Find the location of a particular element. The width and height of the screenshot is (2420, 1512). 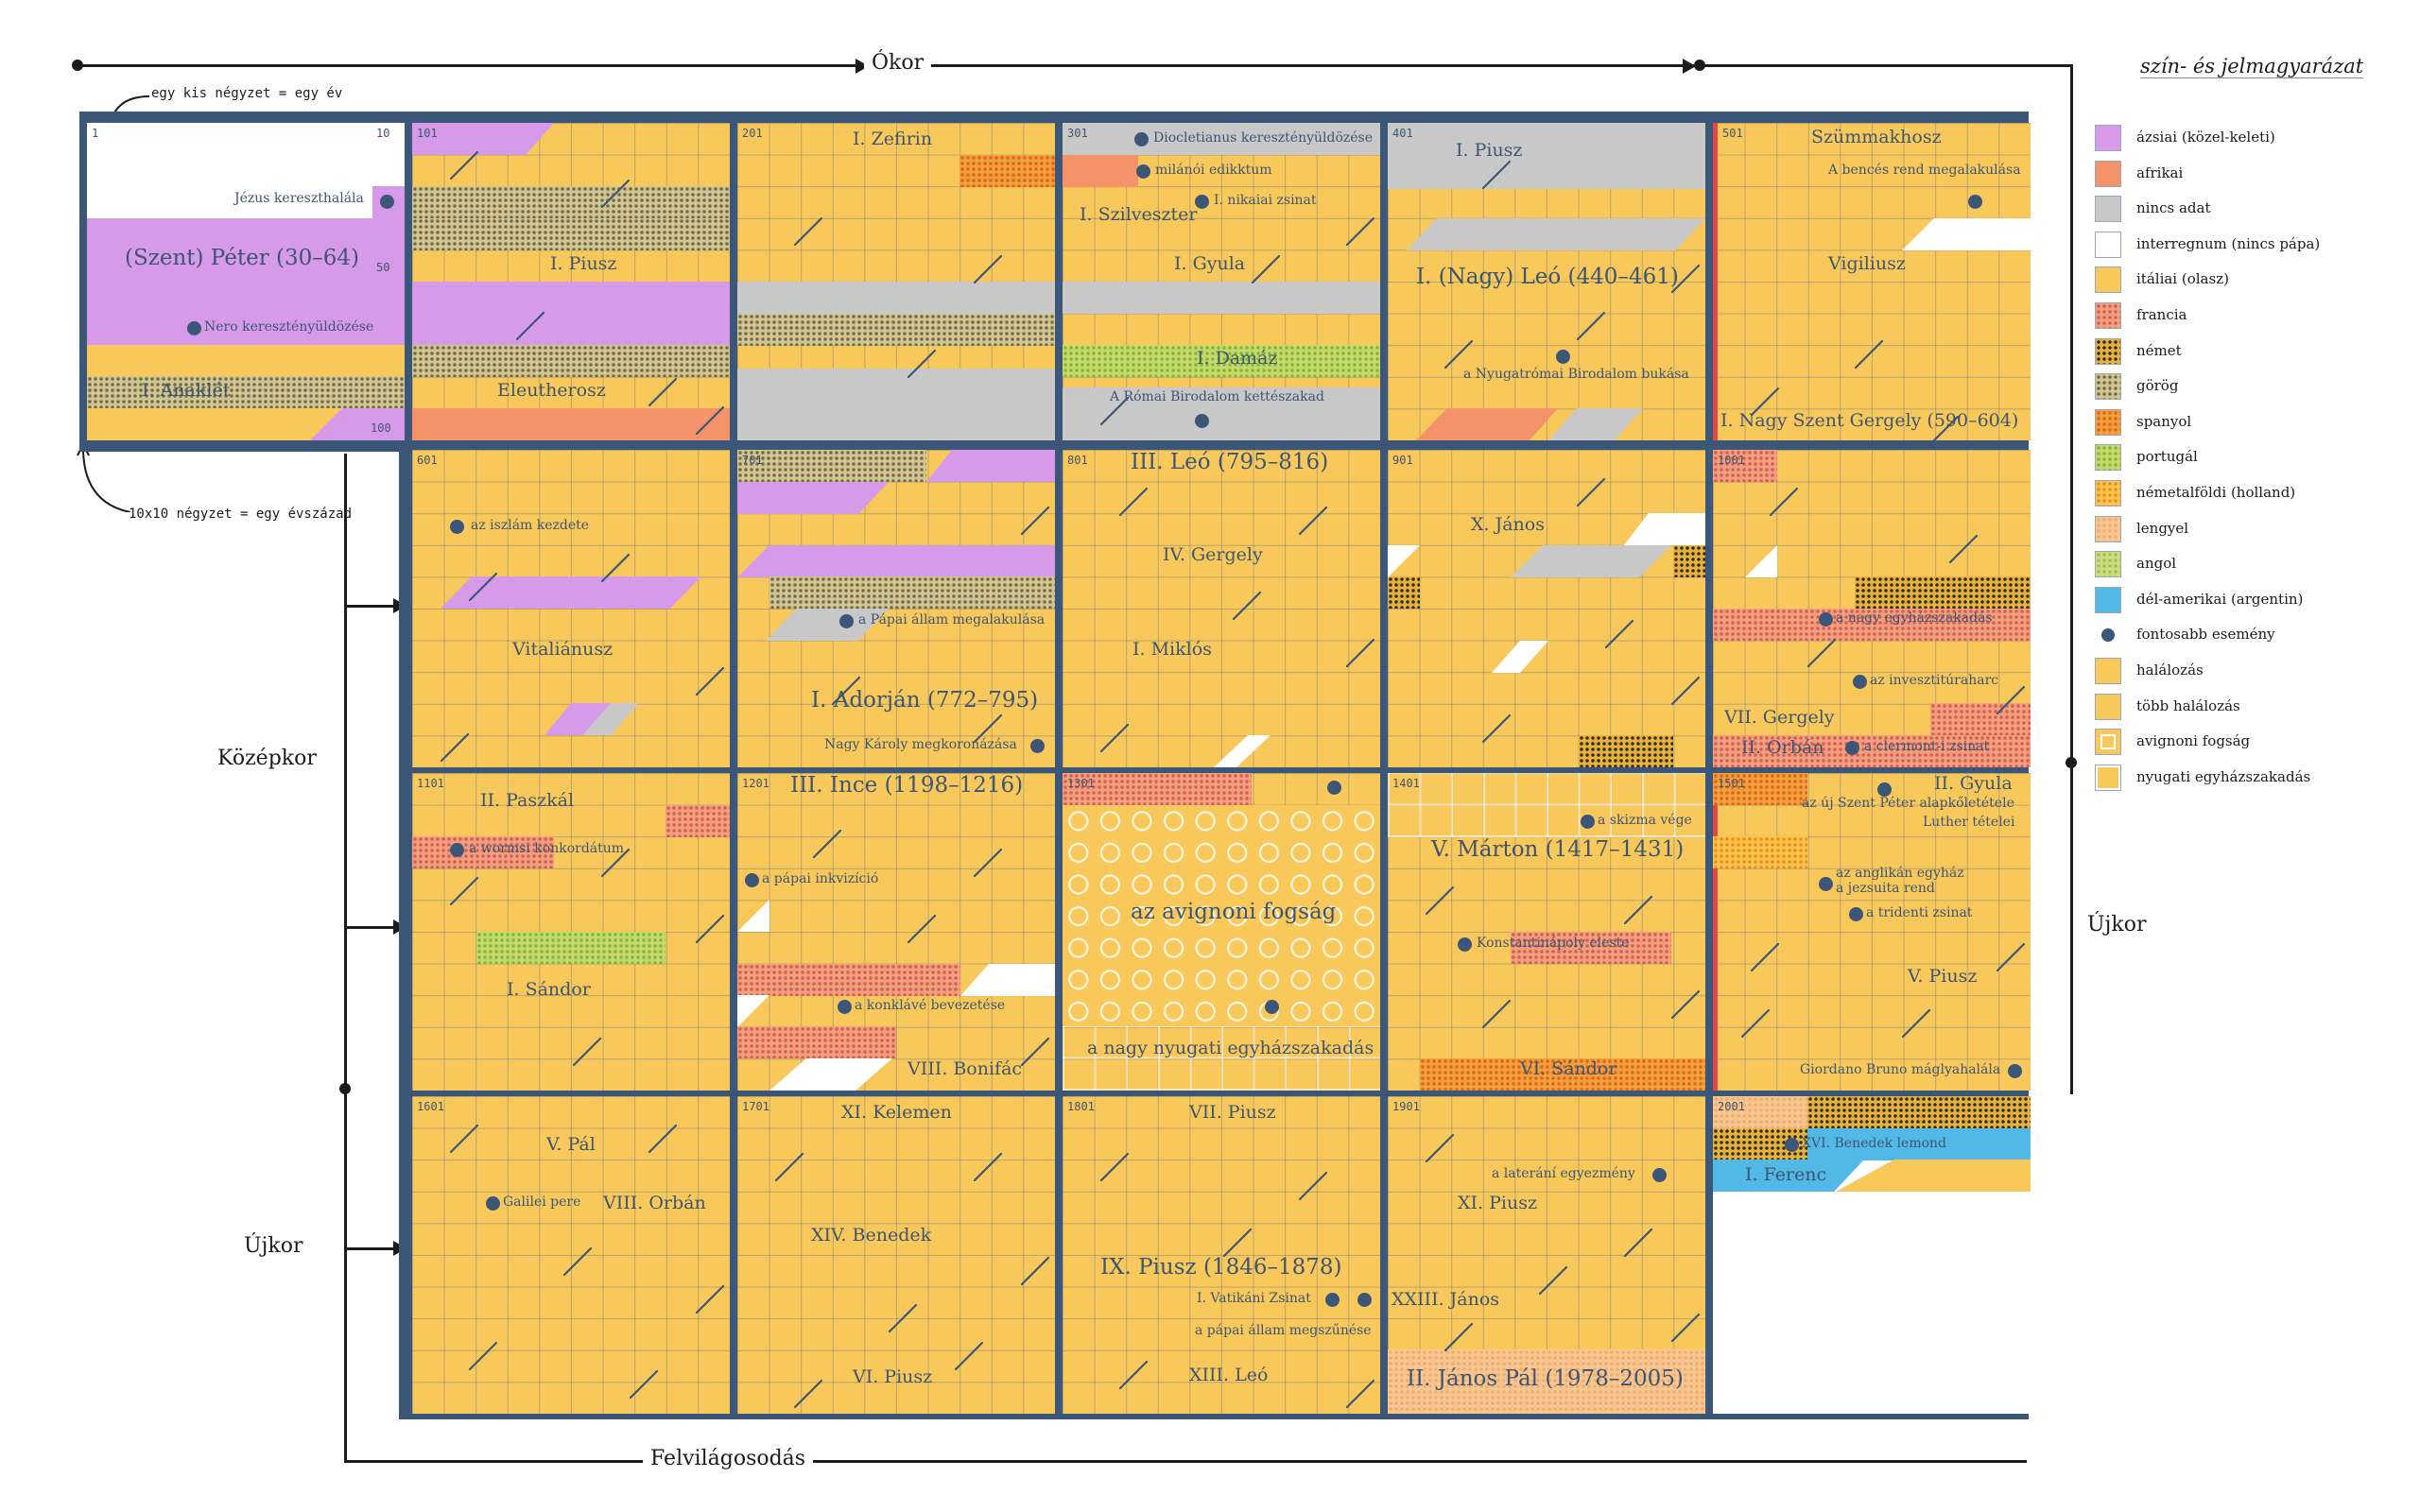

band-spanish is located at coordinates (1007, 171).